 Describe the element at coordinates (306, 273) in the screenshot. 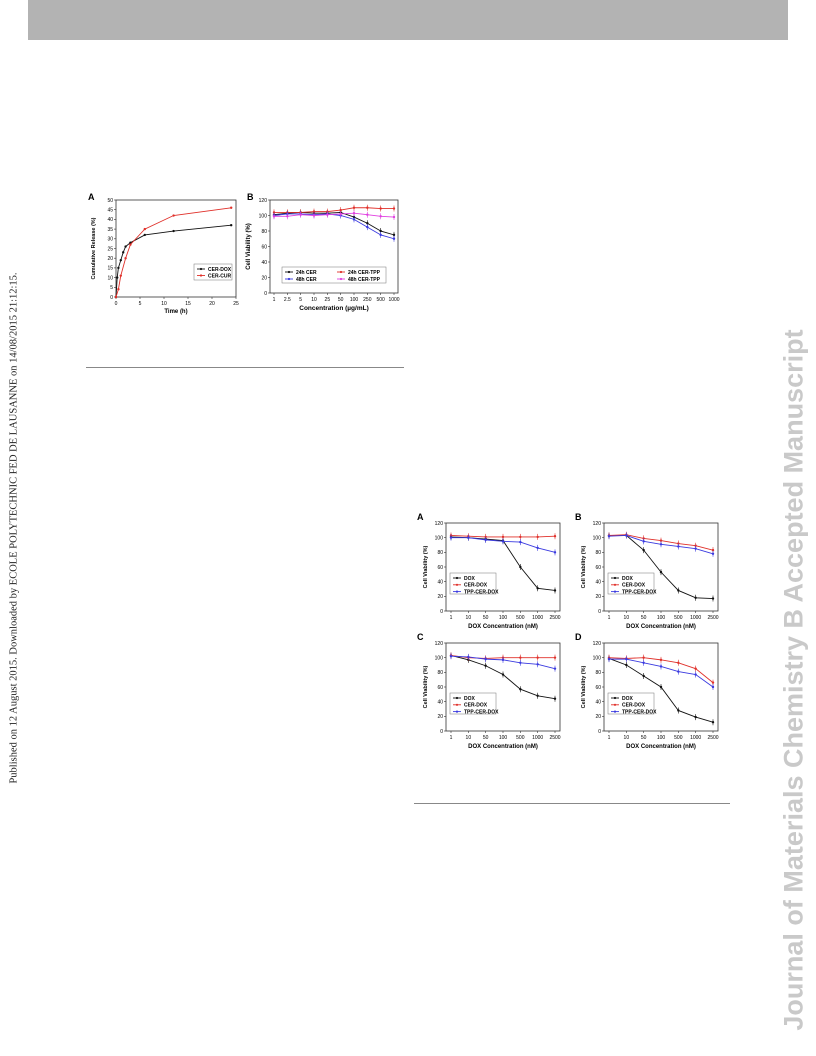

I see `legend-item: 24h CER` at that location.